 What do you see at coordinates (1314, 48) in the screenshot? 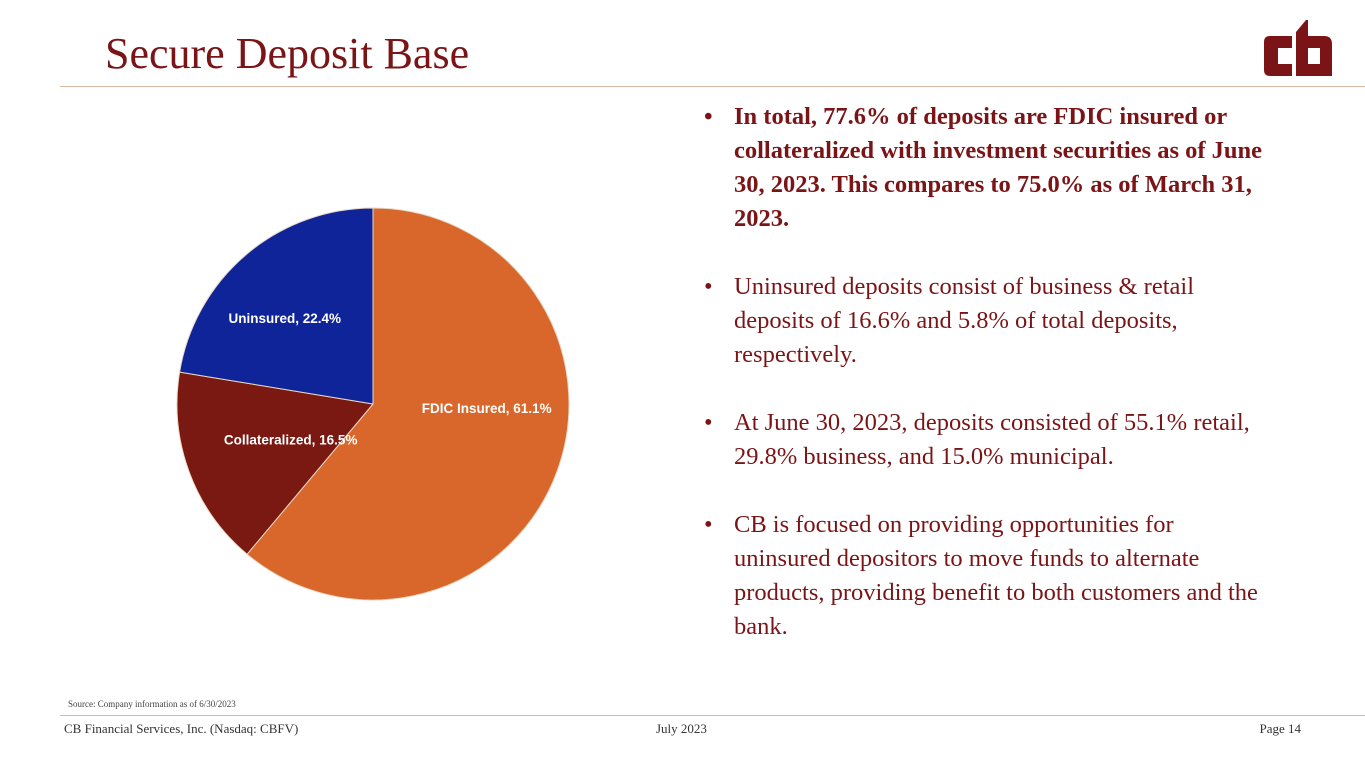
I see `logo-b-shape` at bounding box center [1314, 48].